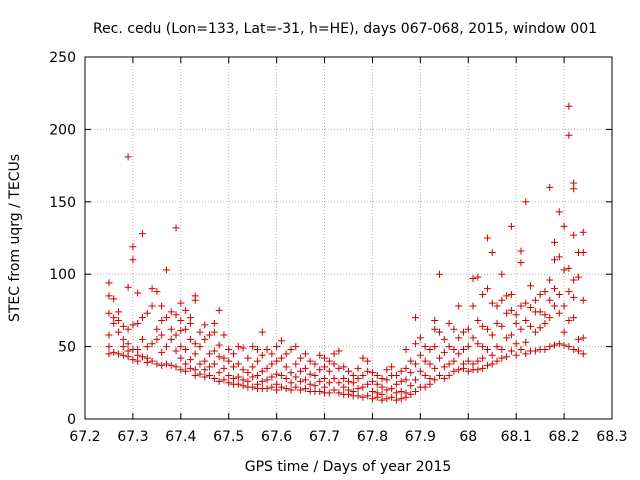 This screenshot has width=640, height=480. Describe the element at coordinates (420, 437) in the screenshot. I see `x-tick-label: 67.9` at that location.